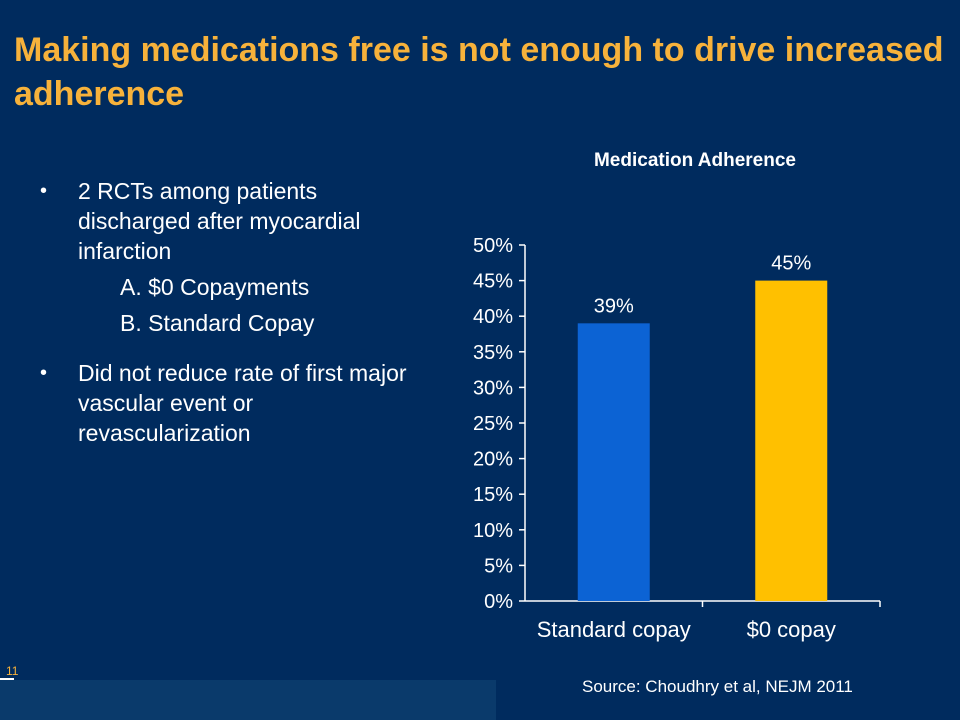 The height and width of the screenshot is (720, 960). Describe the element at coordinates (493, 246) in the screenshot. I see `y-tick-label: 50%` at that location.